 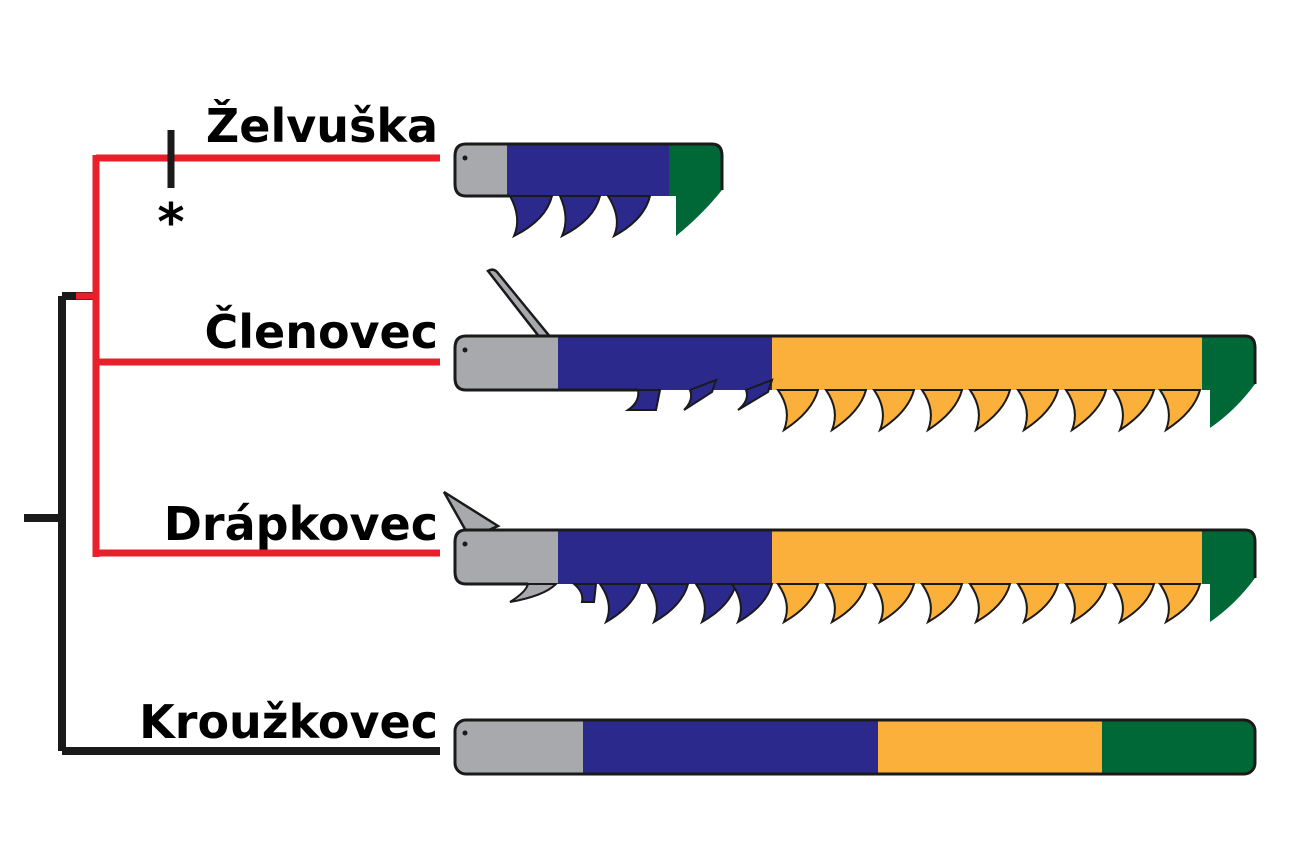 I want to click on taxon-label-clenovec: Členovec, so click(x=321, y=332).